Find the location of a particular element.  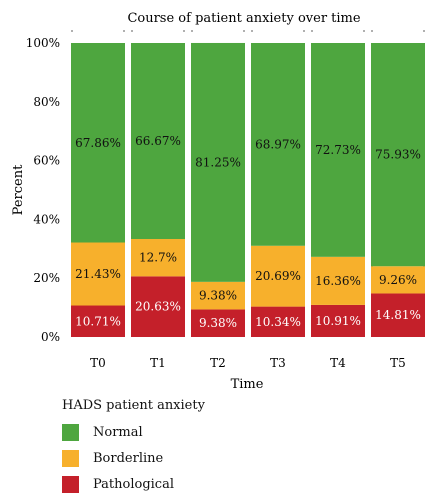

y-tick-label: 100% is located at coordinates (43, 43).